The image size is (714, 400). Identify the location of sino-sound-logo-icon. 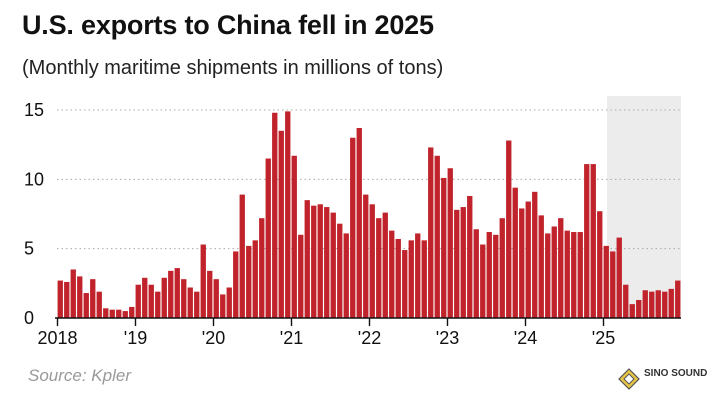
(629, 379).